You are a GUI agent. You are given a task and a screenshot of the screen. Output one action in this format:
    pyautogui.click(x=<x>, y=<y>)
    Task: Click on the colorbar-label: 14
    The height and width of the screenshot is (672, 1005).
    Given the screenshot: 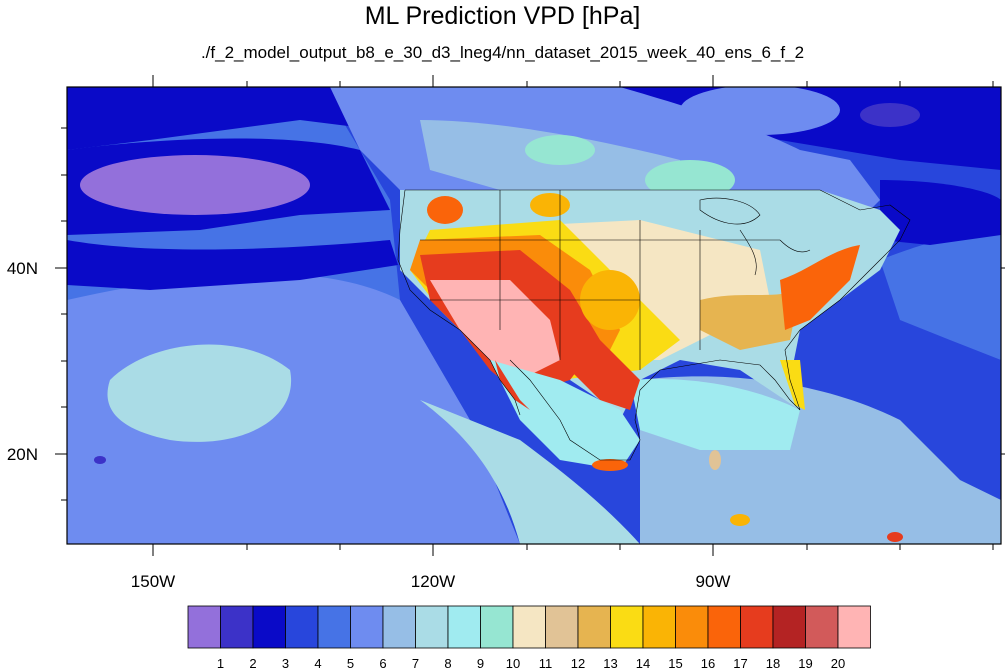 What is the action you would take?
    pyautogui.click(x=643, y=663)
    